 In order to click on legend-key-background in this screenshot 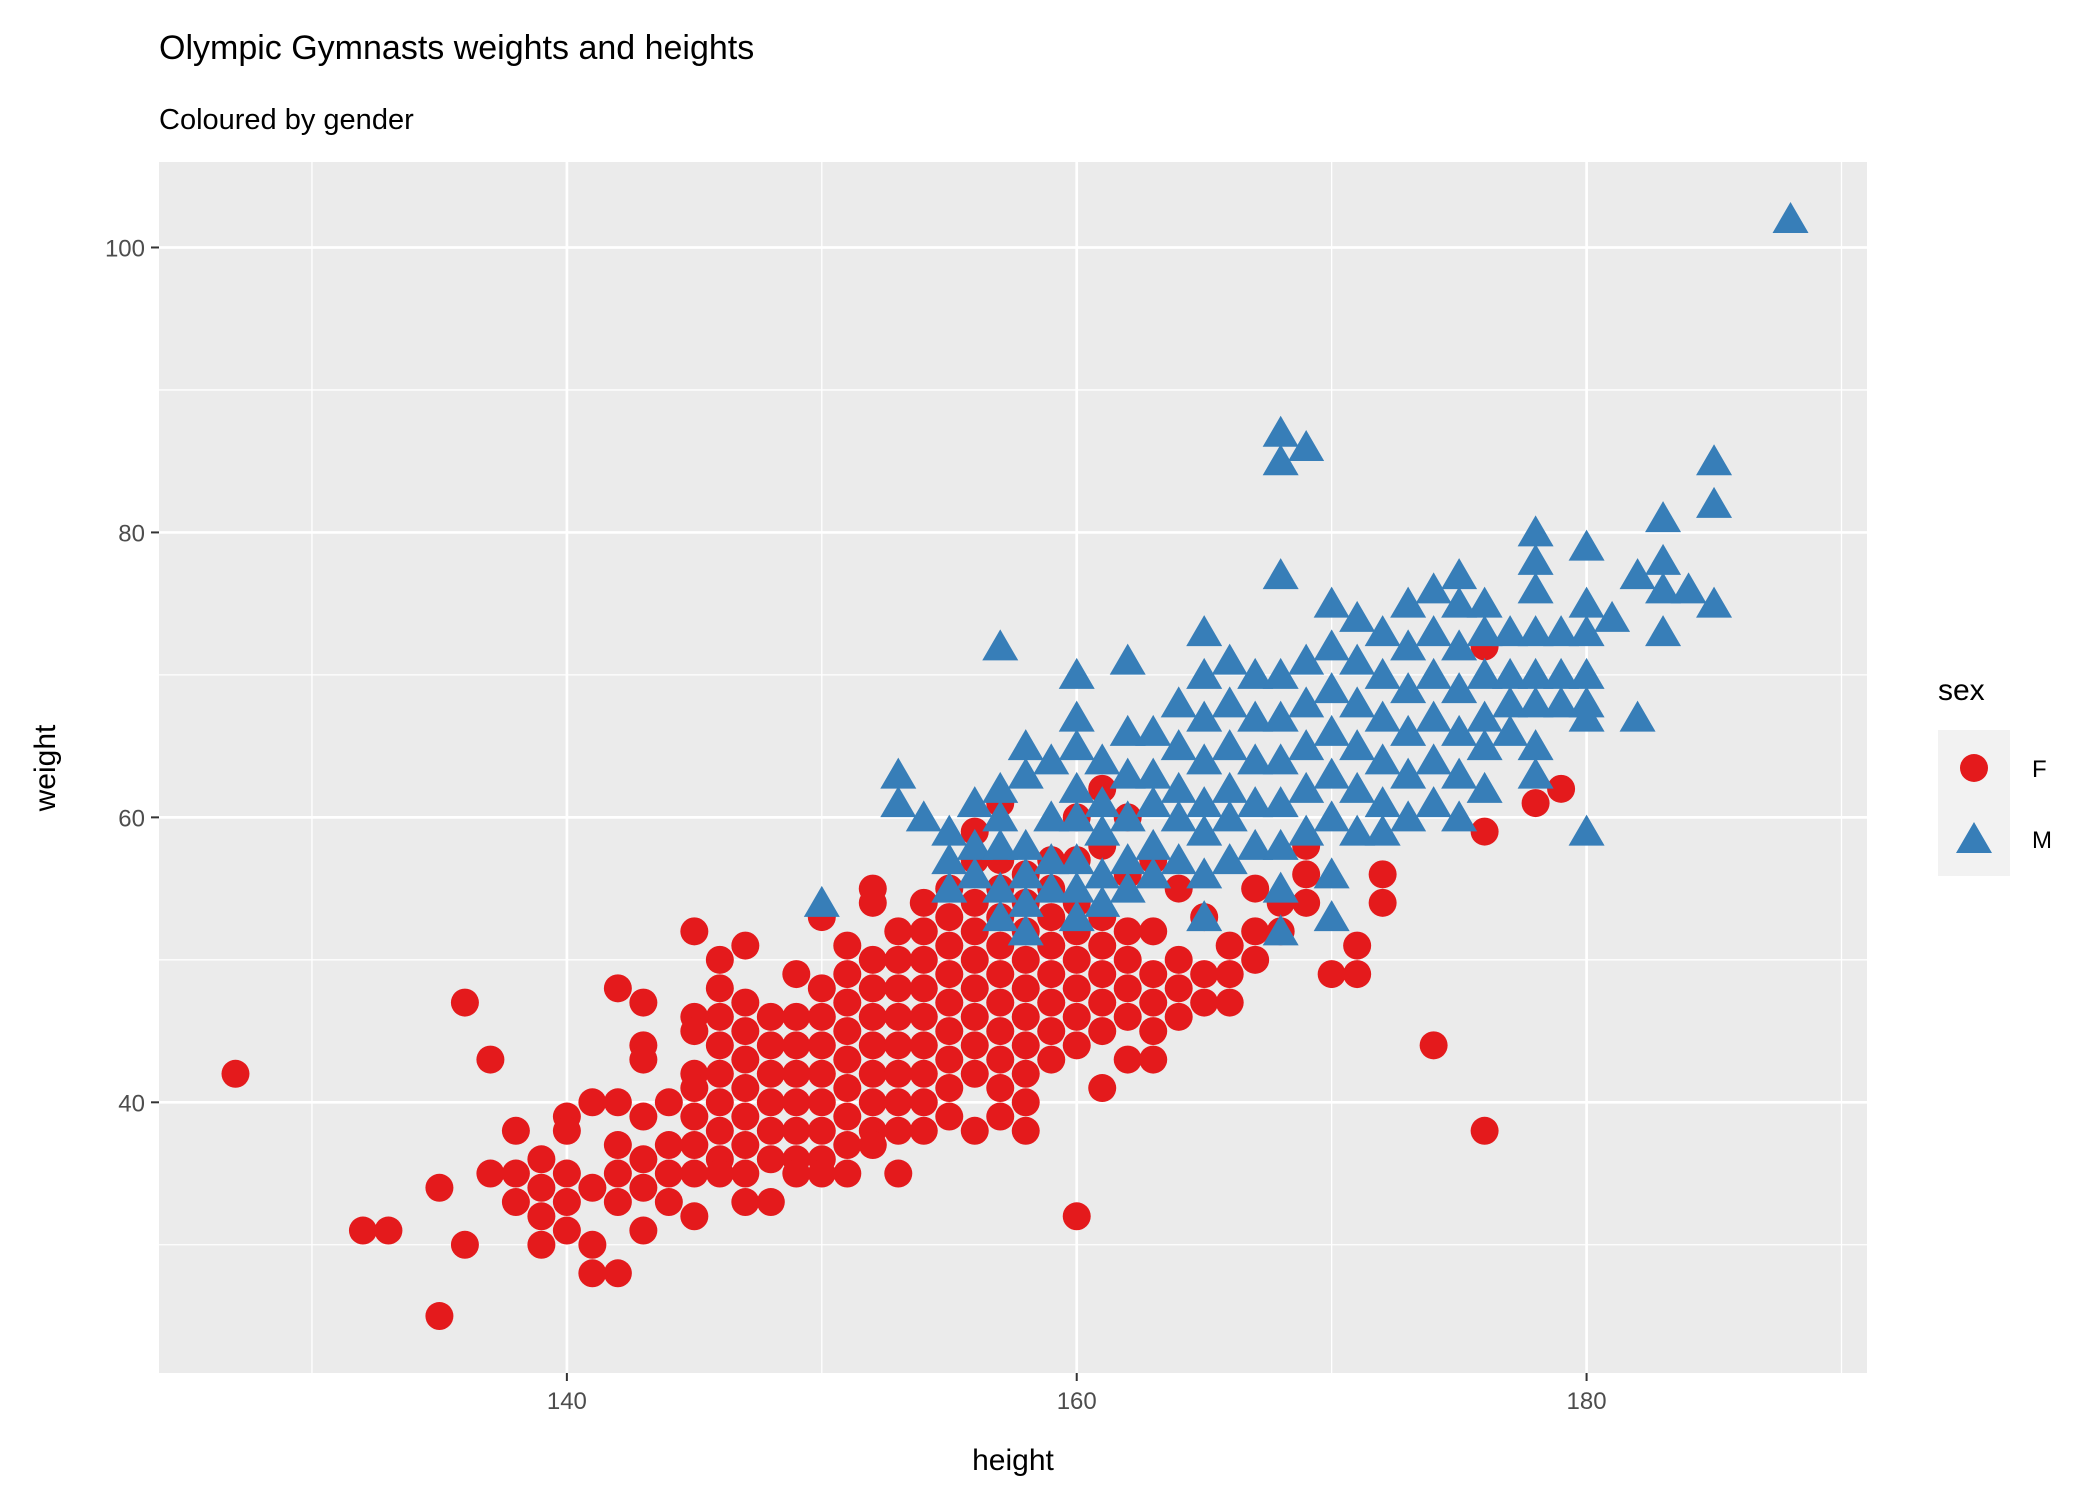, I will do `click(1974, 803)`.